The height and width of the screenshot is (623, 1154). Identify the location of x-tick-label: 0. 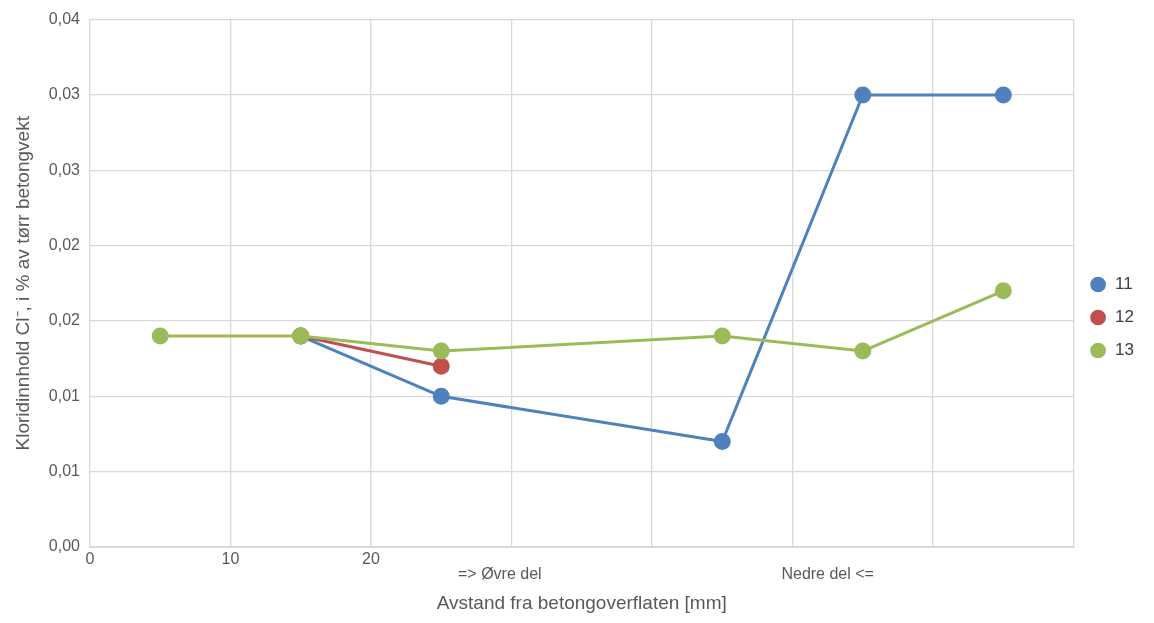
(90, 559).